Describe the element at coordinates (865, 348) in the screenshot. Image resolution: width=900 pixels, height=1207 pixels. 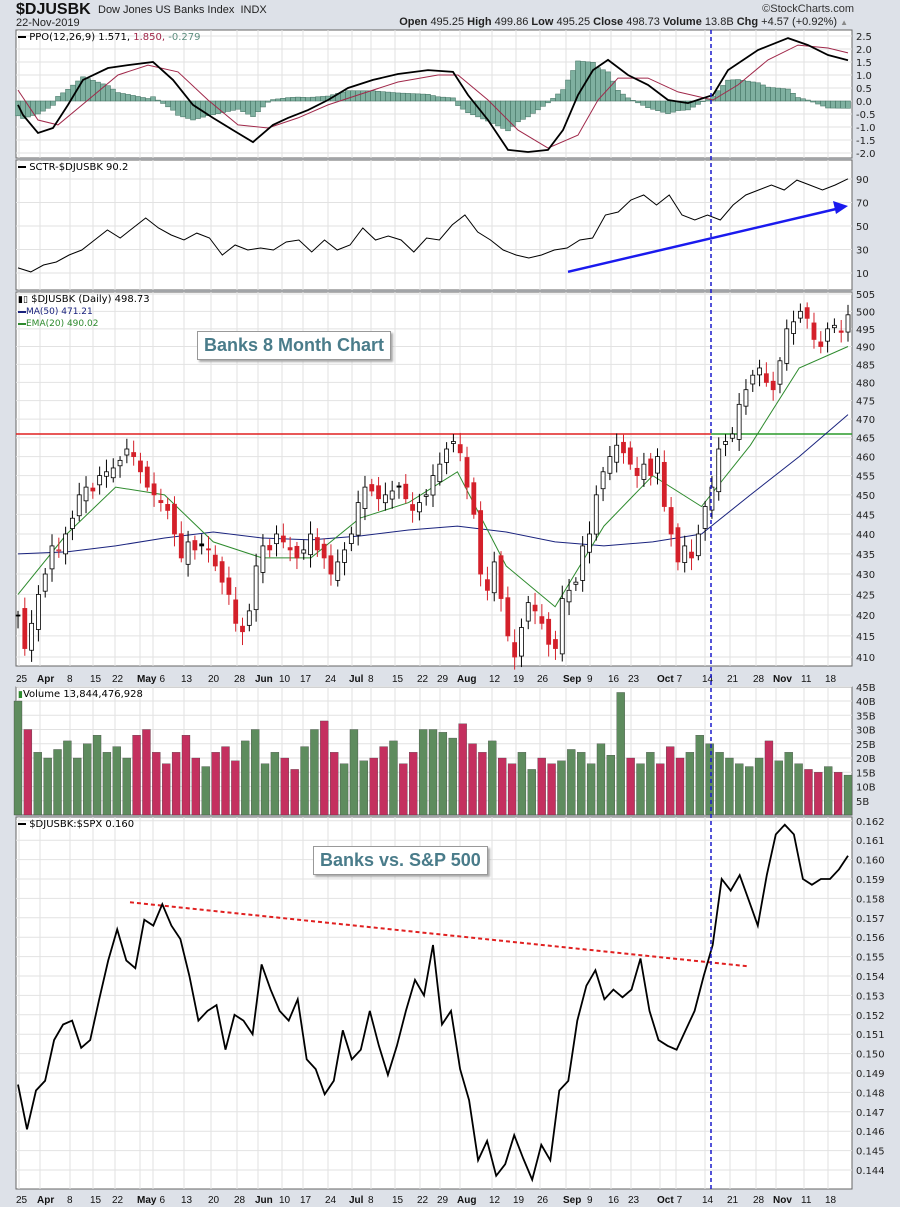
I see `price-axis-tick-label: 490` at that location.